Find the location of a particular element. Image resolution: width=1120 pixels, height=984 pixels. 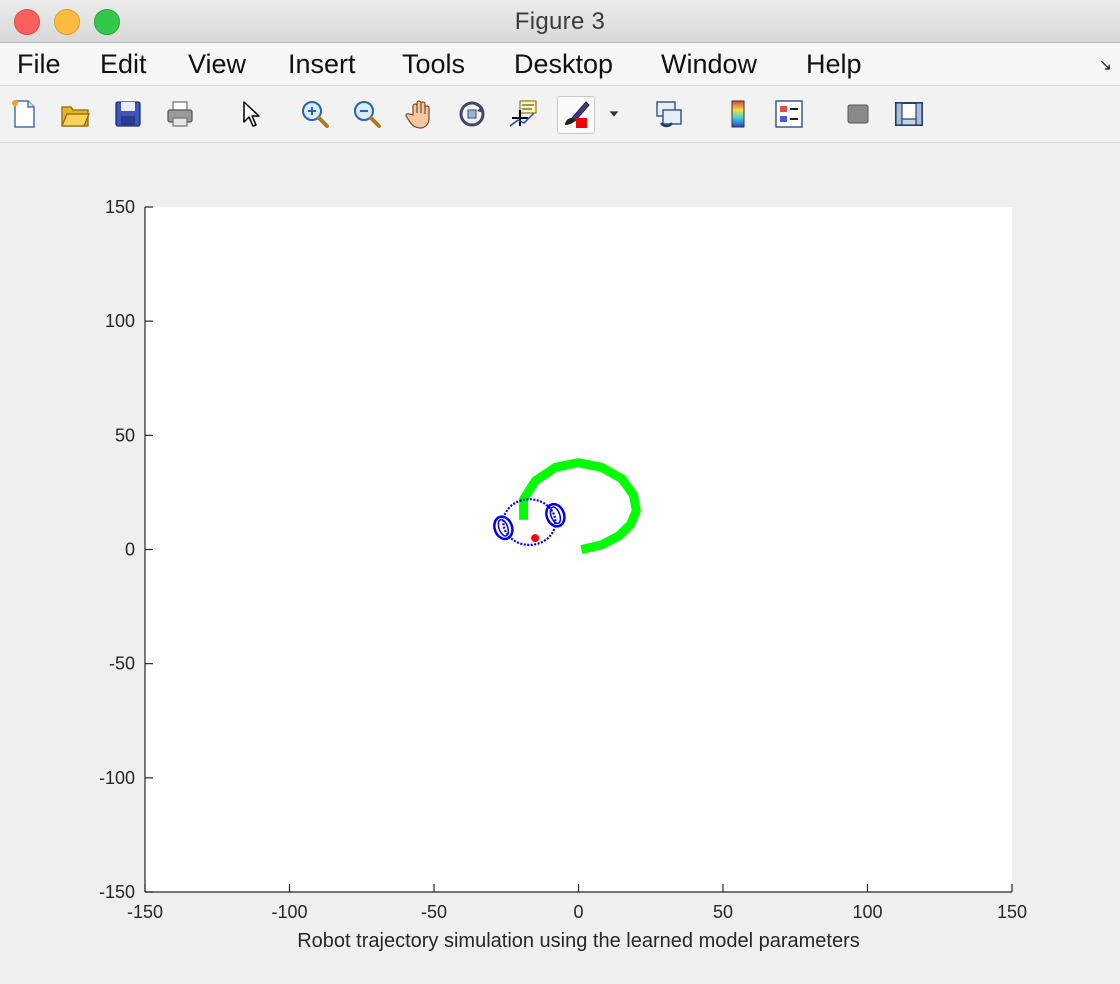

robot-position-marker is located at coordinates (535, 538).